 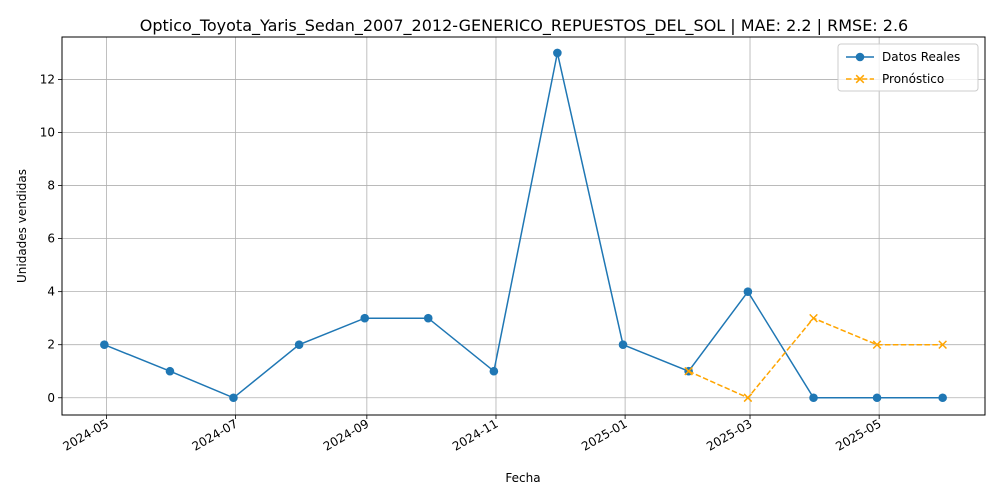 I want to click on legend-label: Datos Reales, so click(x=921, y=57).